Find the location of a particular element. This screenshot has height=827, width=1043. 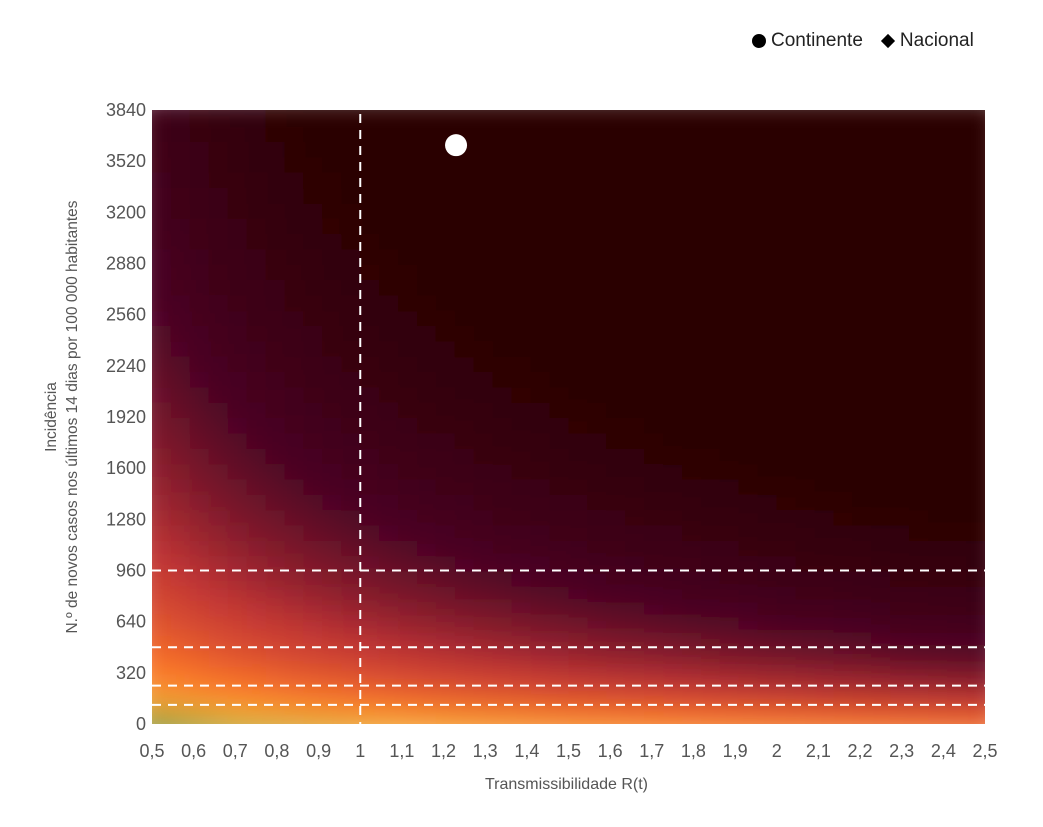

x-tick-label: 1,3 is located at coordinates (485, 751).